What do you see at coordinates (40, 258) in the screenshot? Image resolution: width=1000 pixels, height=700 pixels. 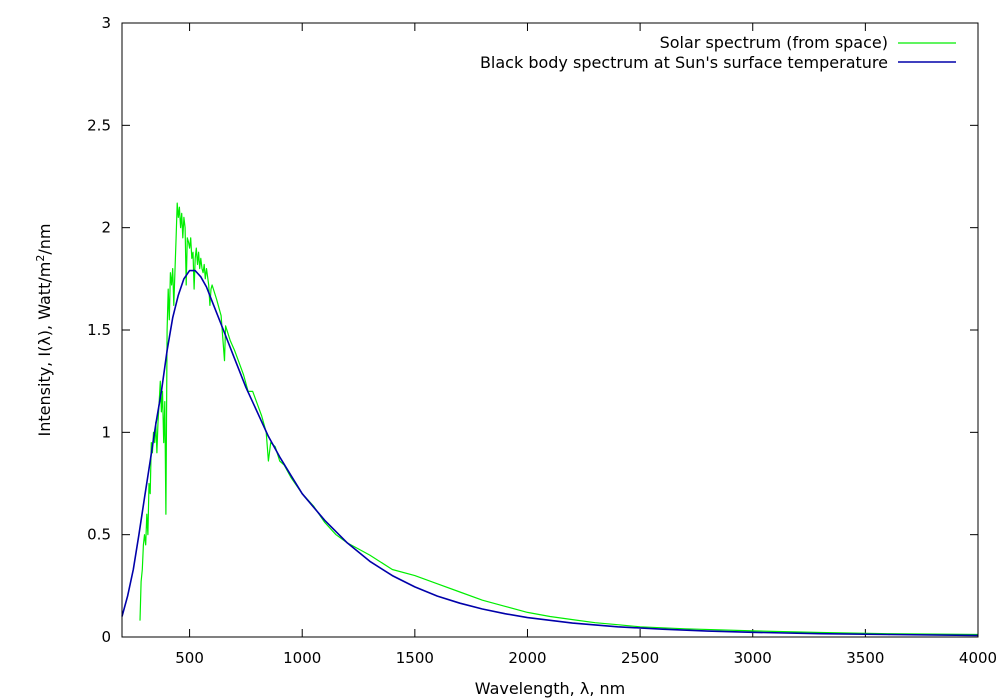 I see `y-axis-title-superscript: 2` at bounding box center [40, 258].